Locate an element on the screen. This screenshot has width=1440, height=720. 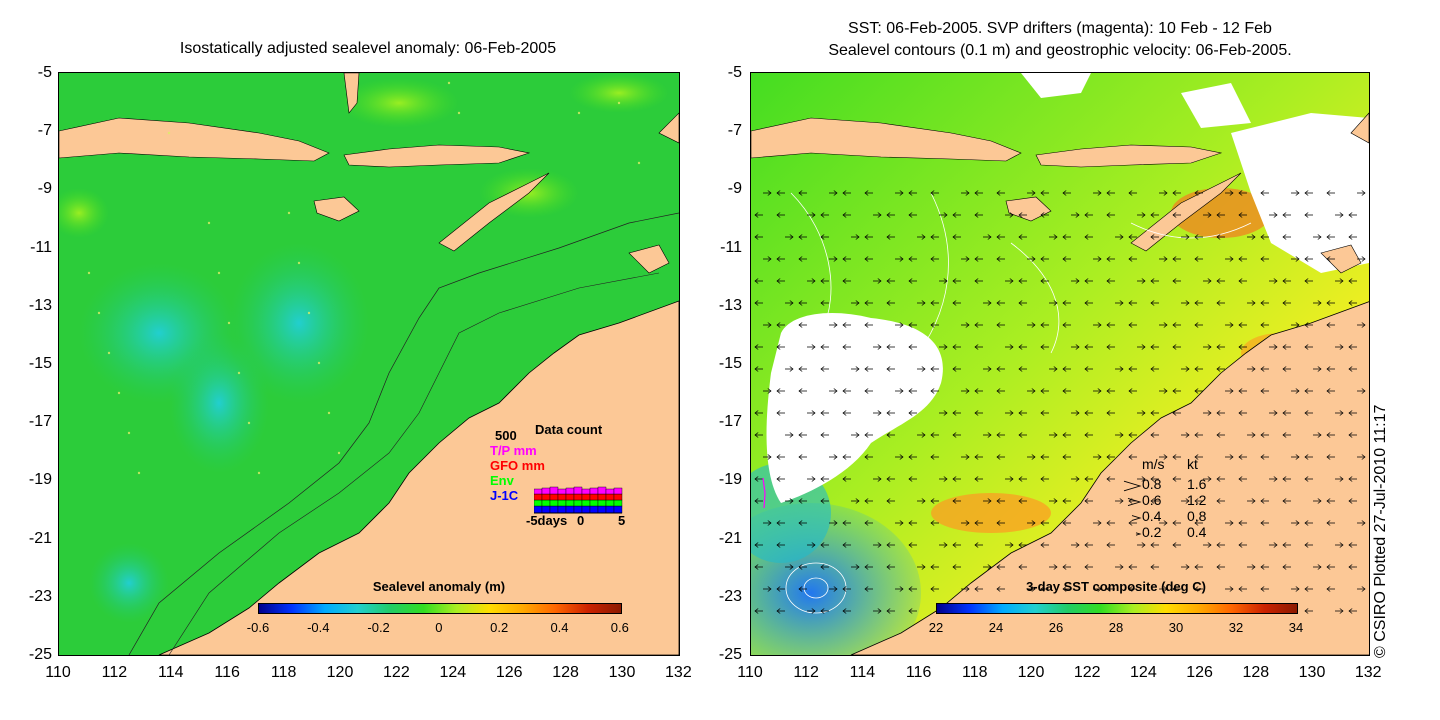
java-island is located at coordinates (194, 139).